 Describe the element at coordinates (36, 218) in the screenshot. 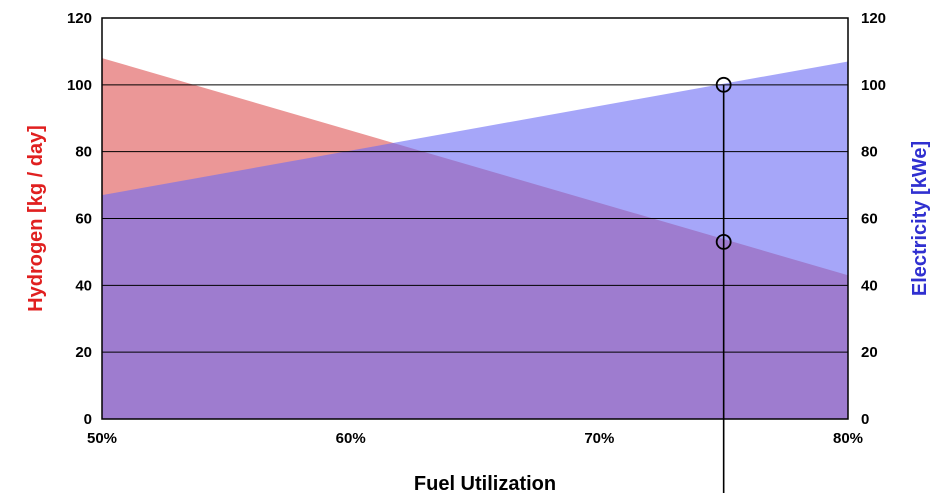

I see `y-axis-label-left: Hydrogen [kg / day]` at that location.